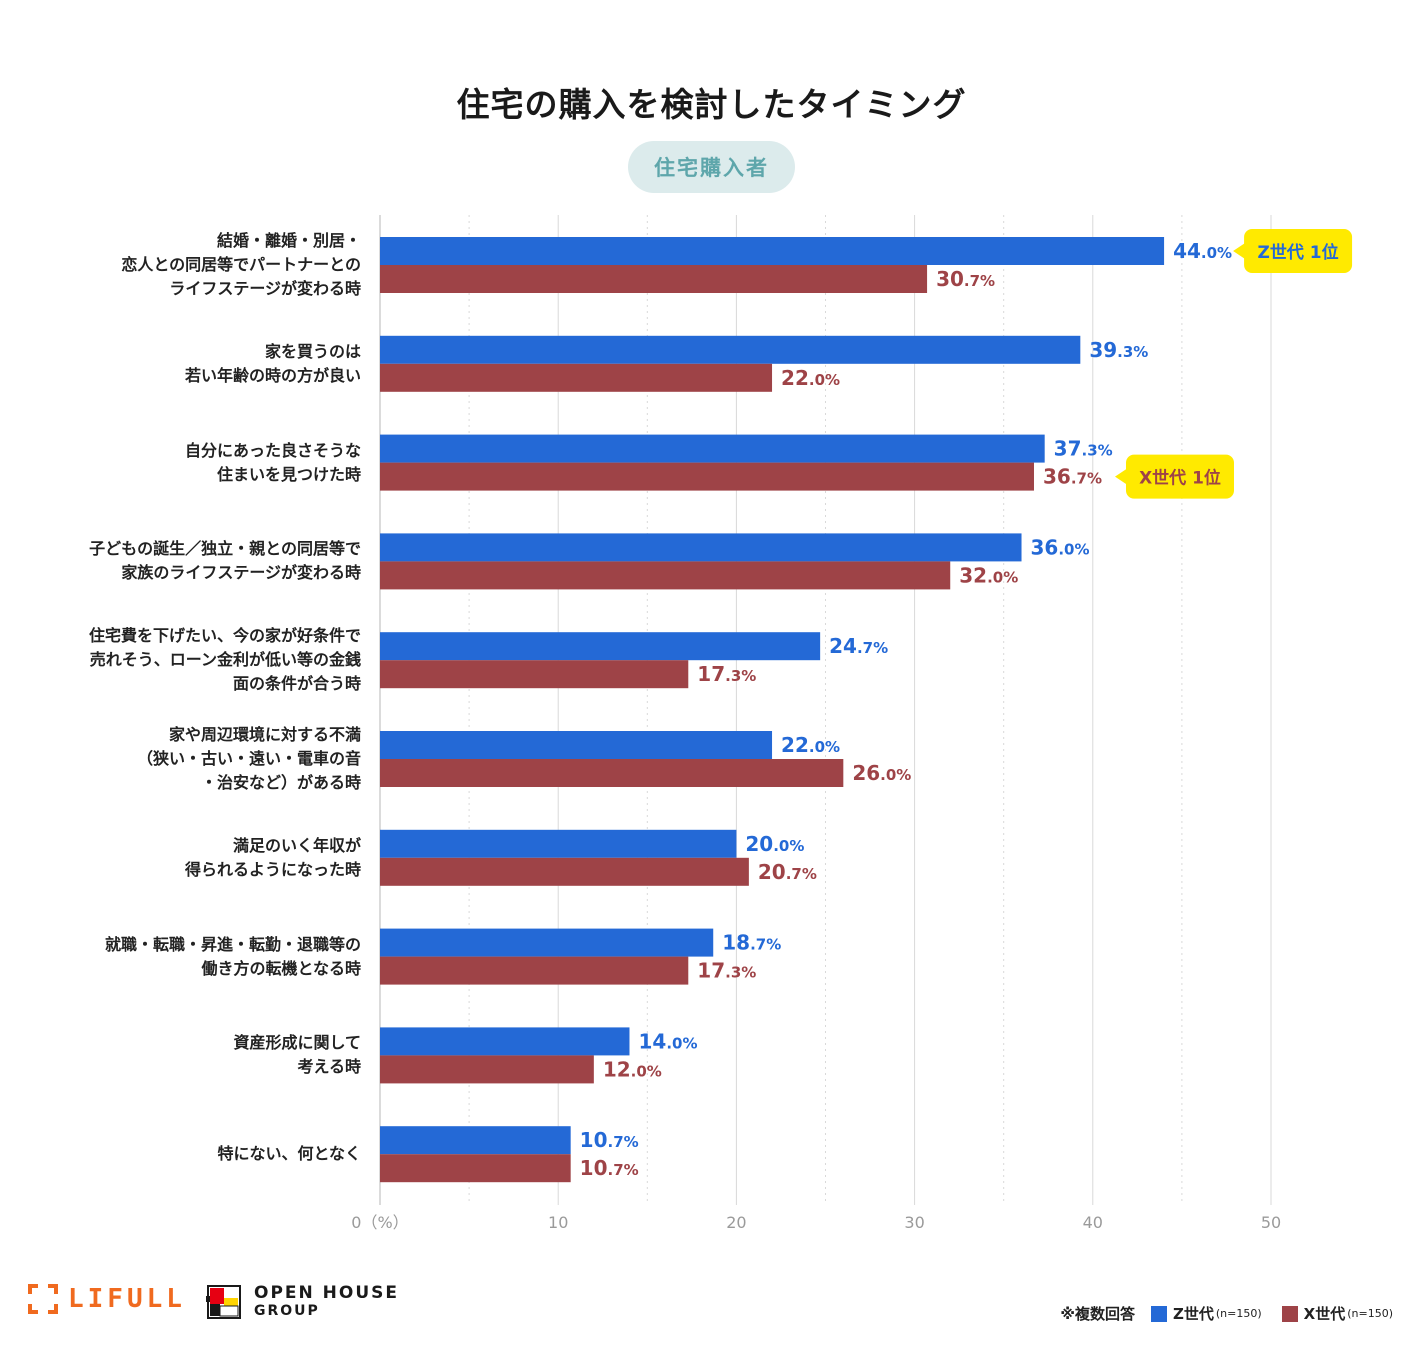 This screenshot has width=1423, height=1350. What do you see at coordinates (1072, 477) in the screenshot?
I see `value-label-x: 36.7%` at bounding box center [1072, 477].